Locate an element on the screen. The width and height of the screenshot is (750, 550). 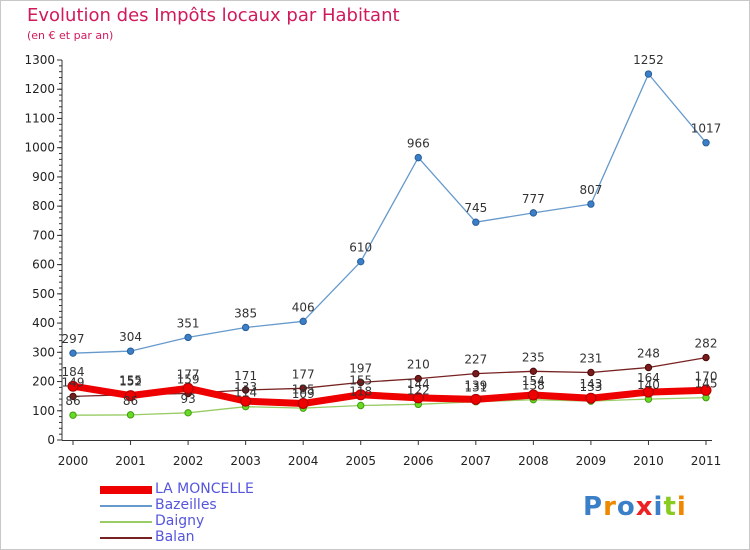
logo-letter: x is located at coordinates (644, 507).